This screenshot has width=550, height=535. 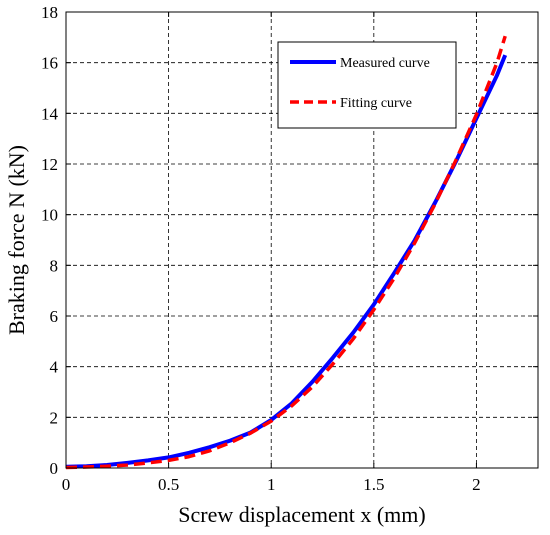 What do you see at coordinates (50, 113) in the screenshot?
I see `y-tick-label: 14` at bounding box center [50, 113].